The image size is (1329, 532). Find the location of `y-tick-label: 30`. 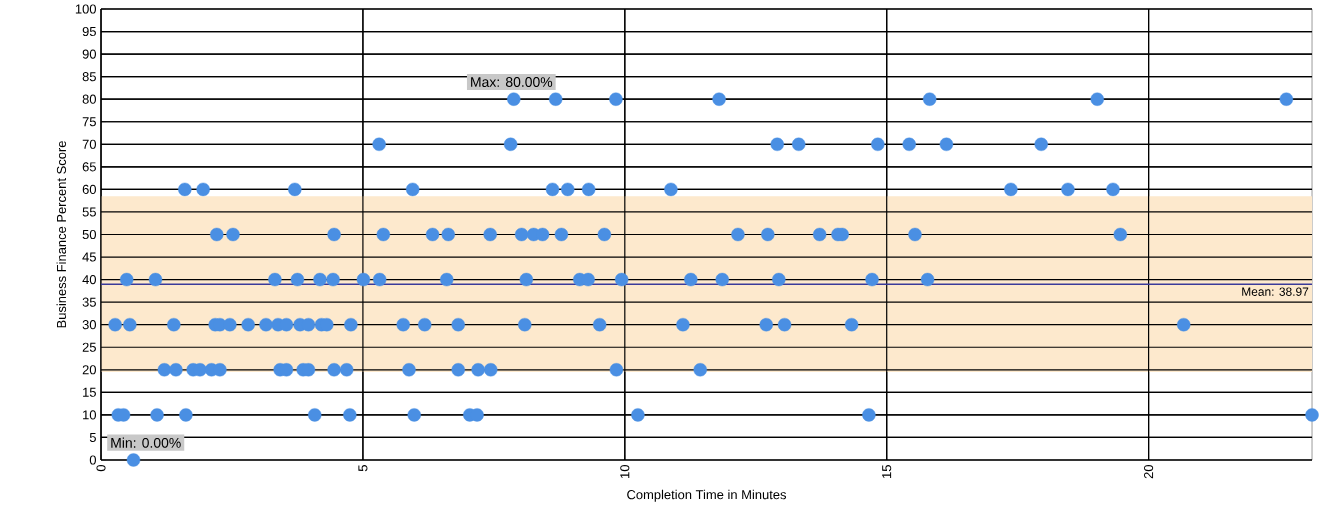

y-tick-label: 30 is located at coordinates (89, 325).